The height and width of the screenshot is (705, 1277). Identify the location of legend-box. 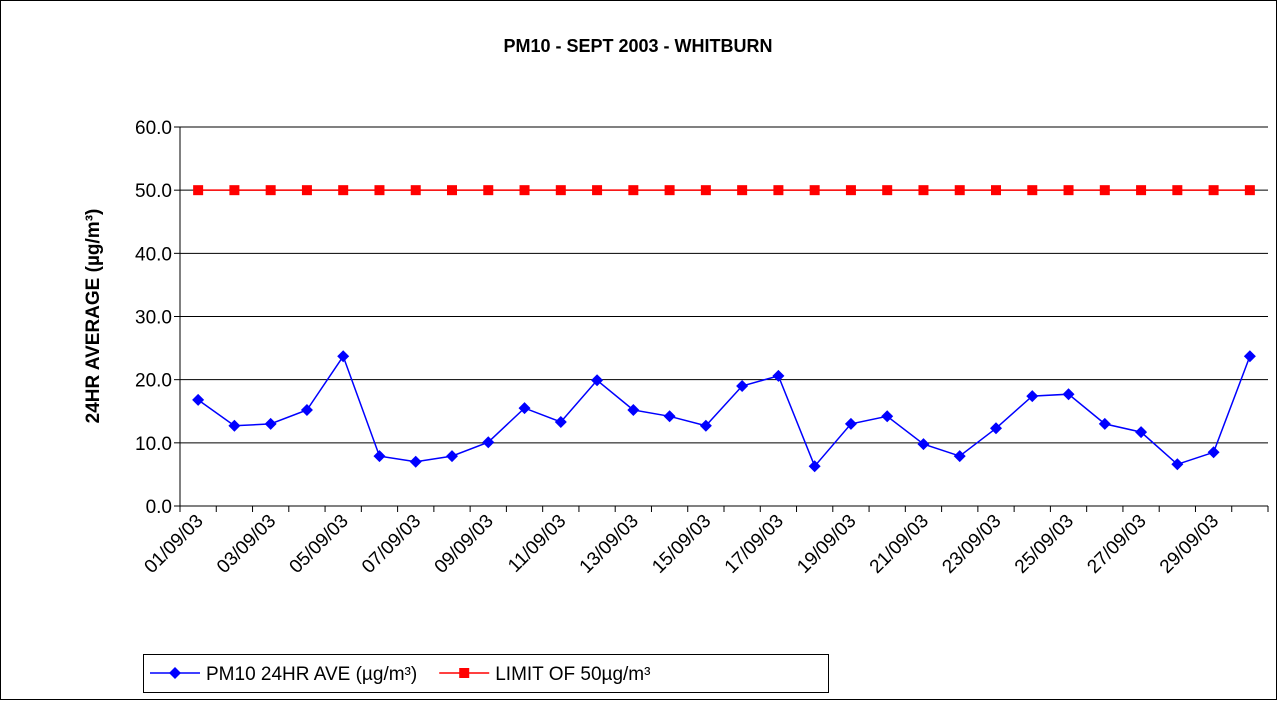
(486, 673).